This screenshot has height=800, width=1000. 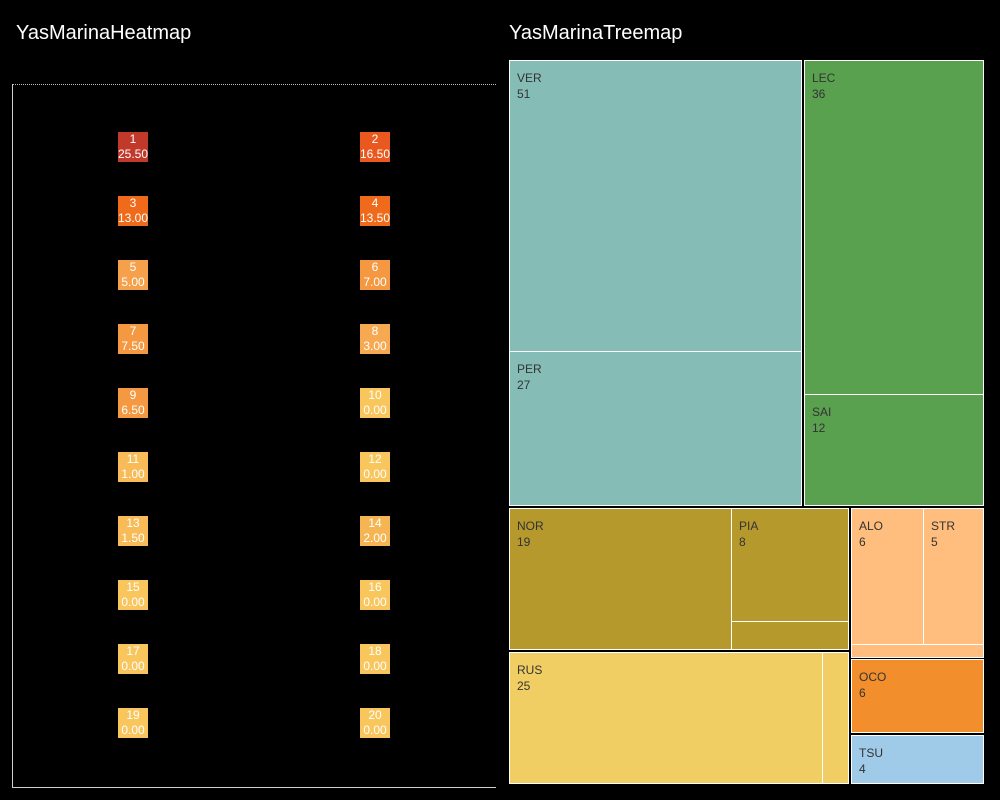 What do you see at coordinates (104, 33) in the screenshot?
I see `heatmap-title: YasMarinaHeatmap` at bounding box center [104, 33].